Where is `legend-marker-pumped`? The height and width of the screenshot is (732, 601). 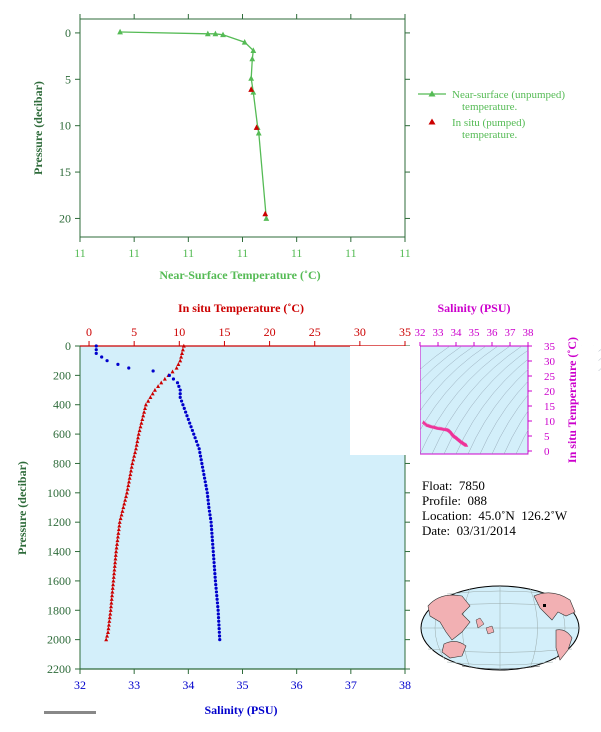 legend-marker-pumped is located at coordinates (432, 121).